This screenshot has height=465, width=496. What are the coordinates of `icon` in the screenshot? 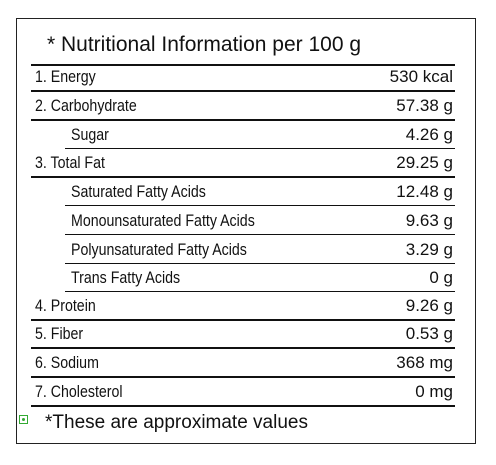 It's located at (23, 419).